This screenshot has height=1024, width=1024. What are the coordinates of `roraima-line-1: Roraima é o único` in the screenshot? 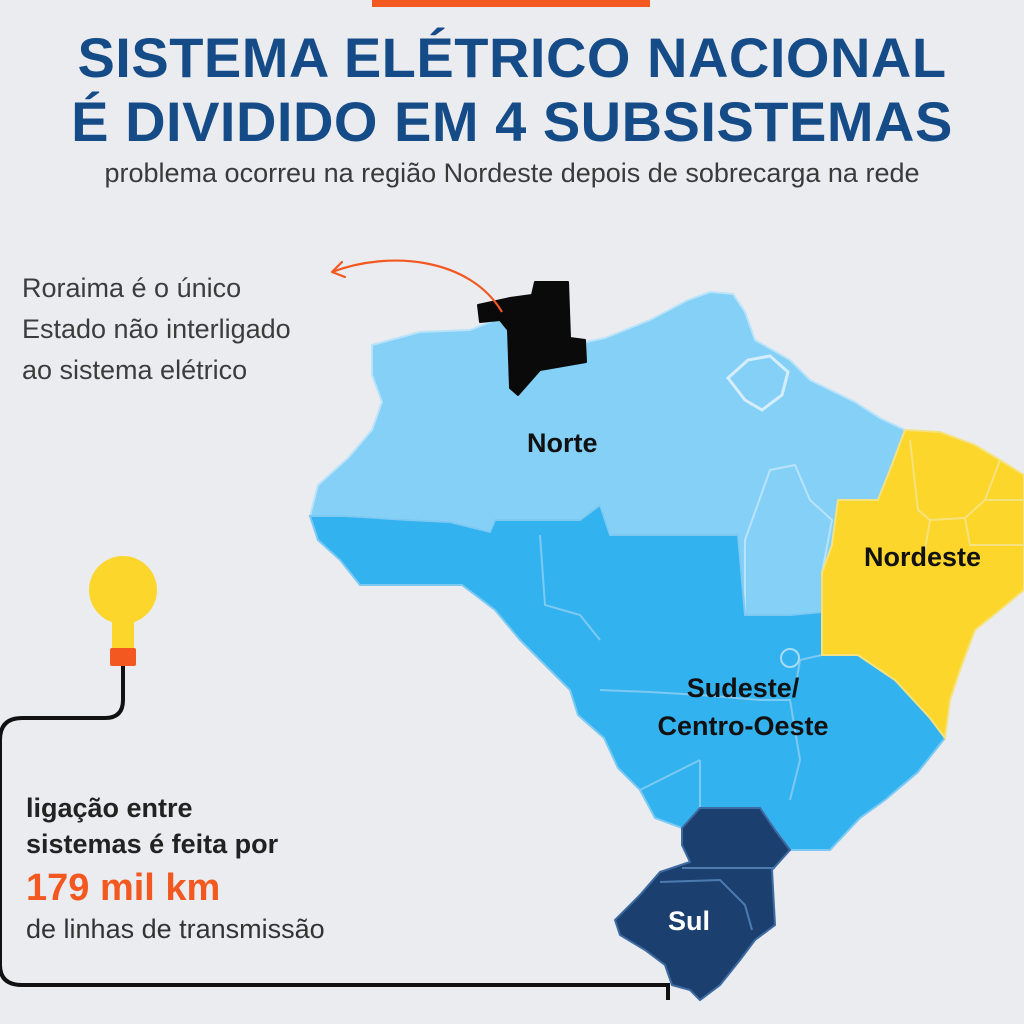 It's located at (132, 288).